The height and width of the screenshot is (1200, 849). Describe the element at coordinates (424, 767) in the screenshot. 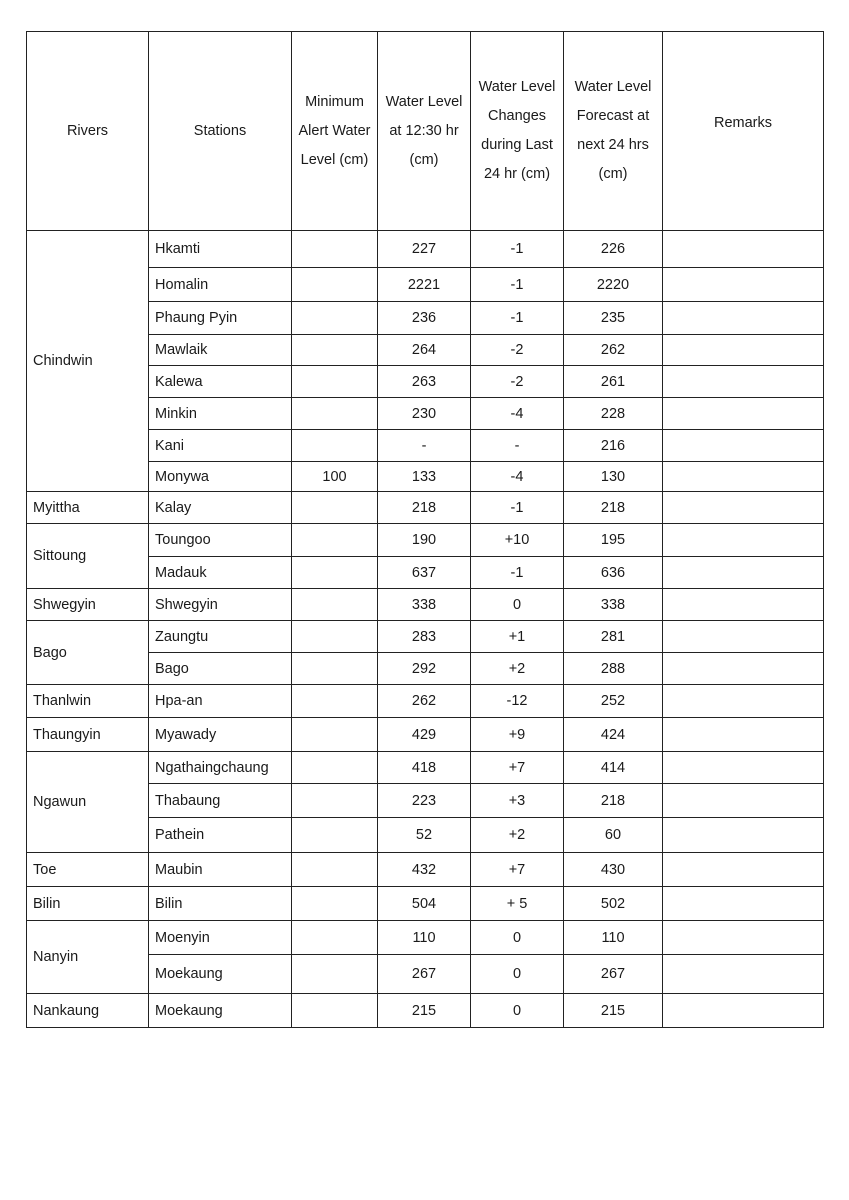

I see `water-level-cell: 418` at that location.